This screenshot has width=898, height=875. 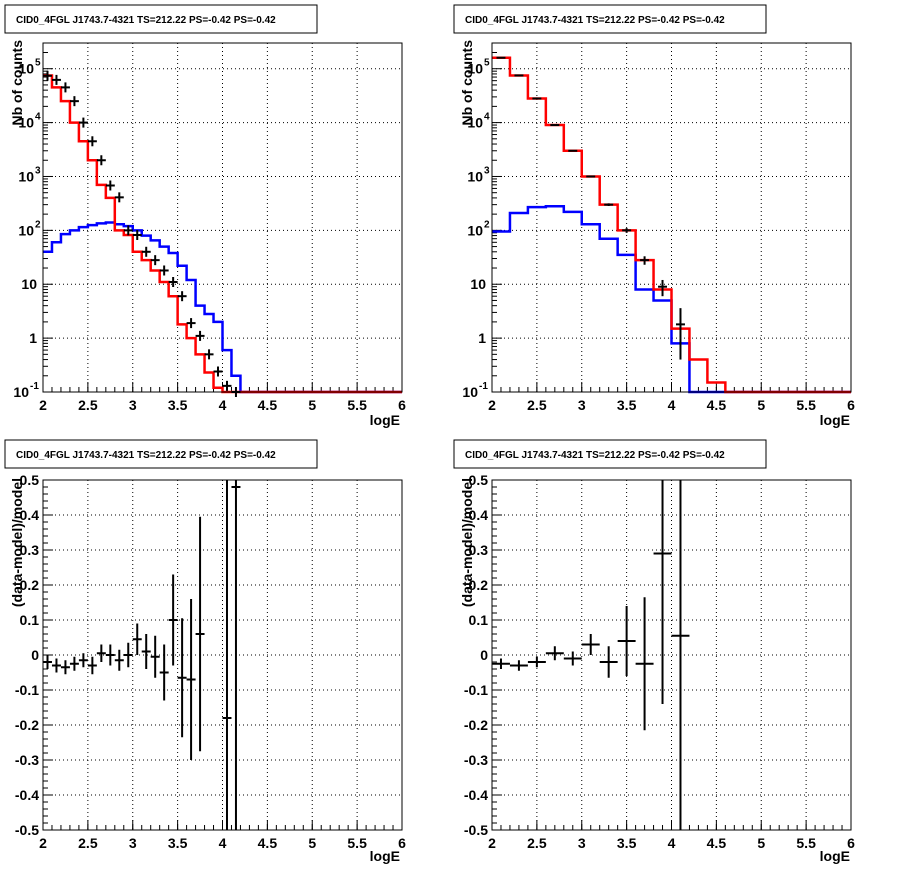 I want to click on y-axis-label: (data-model)/model, so click(x=17, y=542).